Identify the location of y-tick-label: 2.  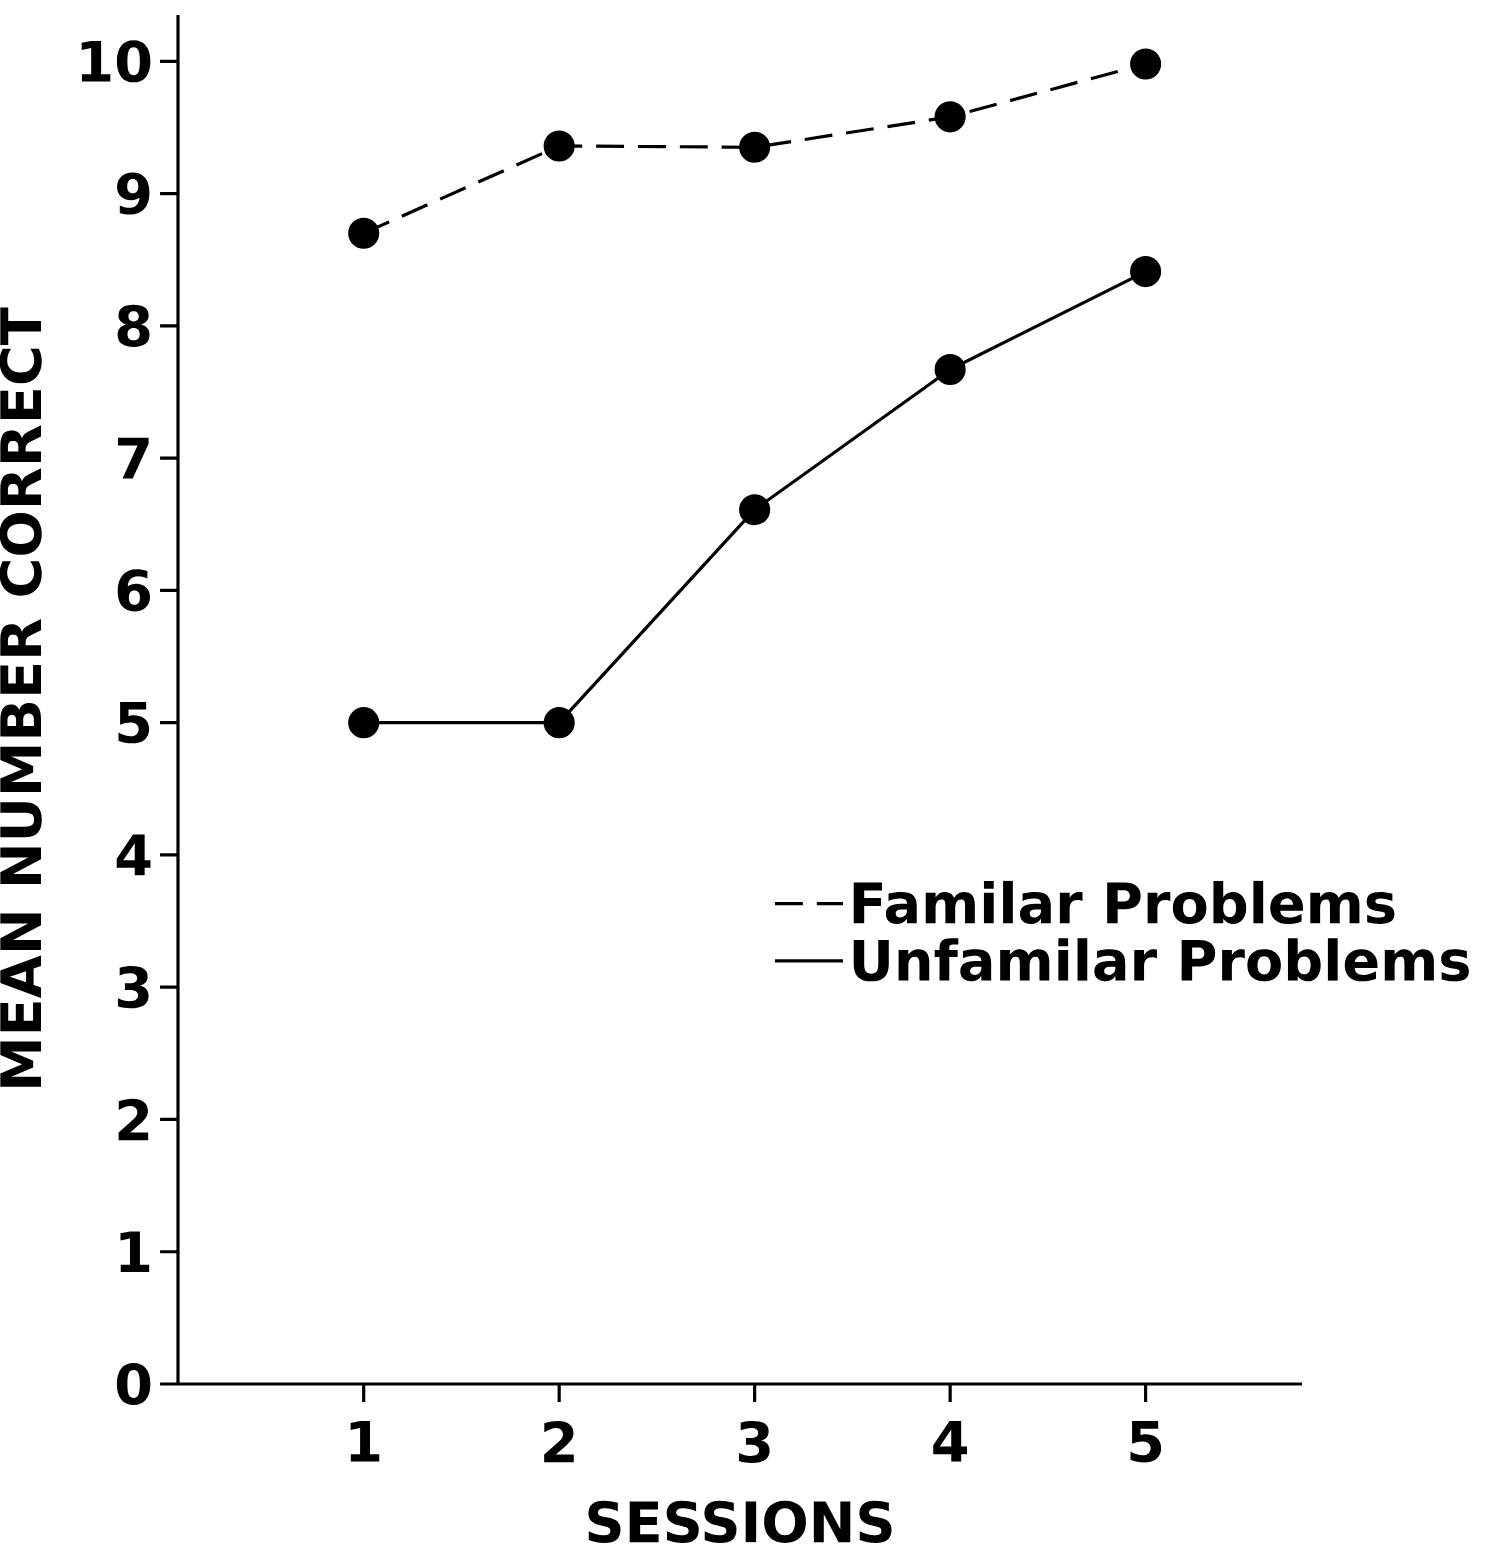
(133, 1119).